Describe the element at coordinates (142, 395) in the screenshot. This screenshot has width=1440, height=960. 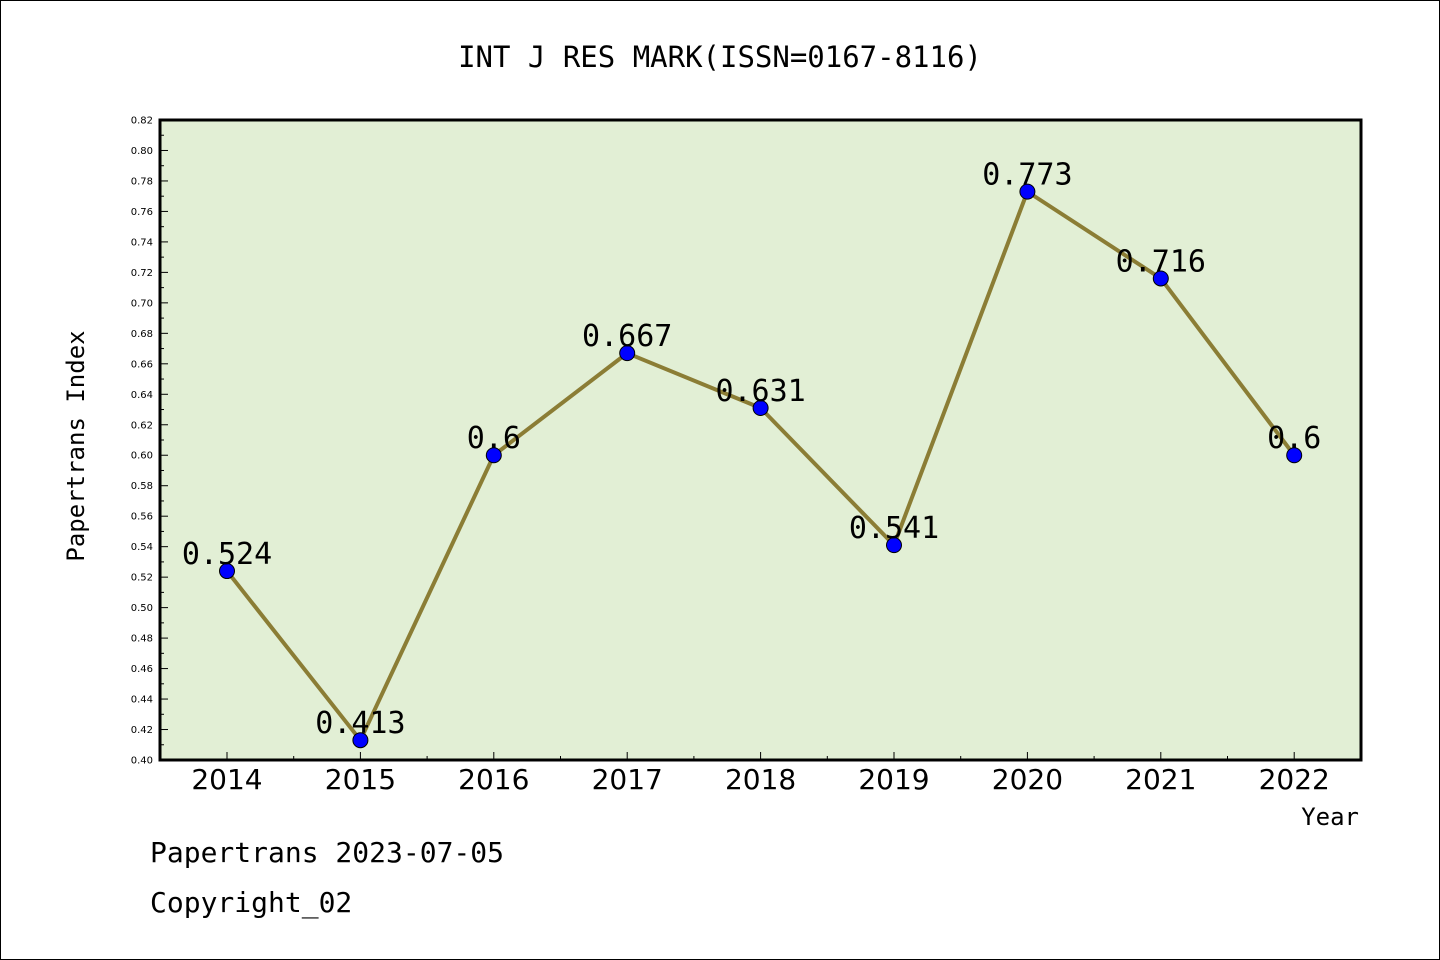
I see `y-tick-label: 0.64` at that location.